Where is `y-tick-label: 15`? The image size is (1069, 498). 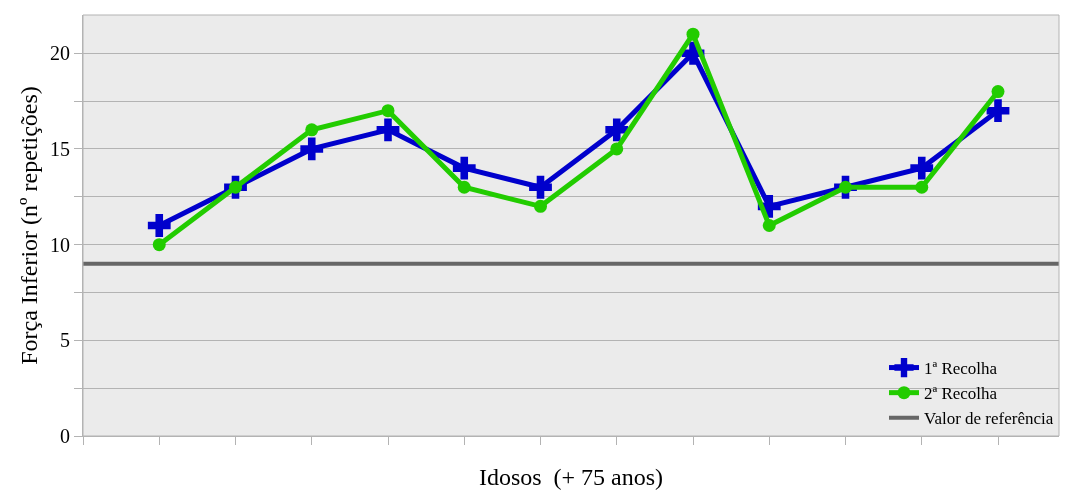 y-tick-label: 15 is located at coordinates (60, 148).